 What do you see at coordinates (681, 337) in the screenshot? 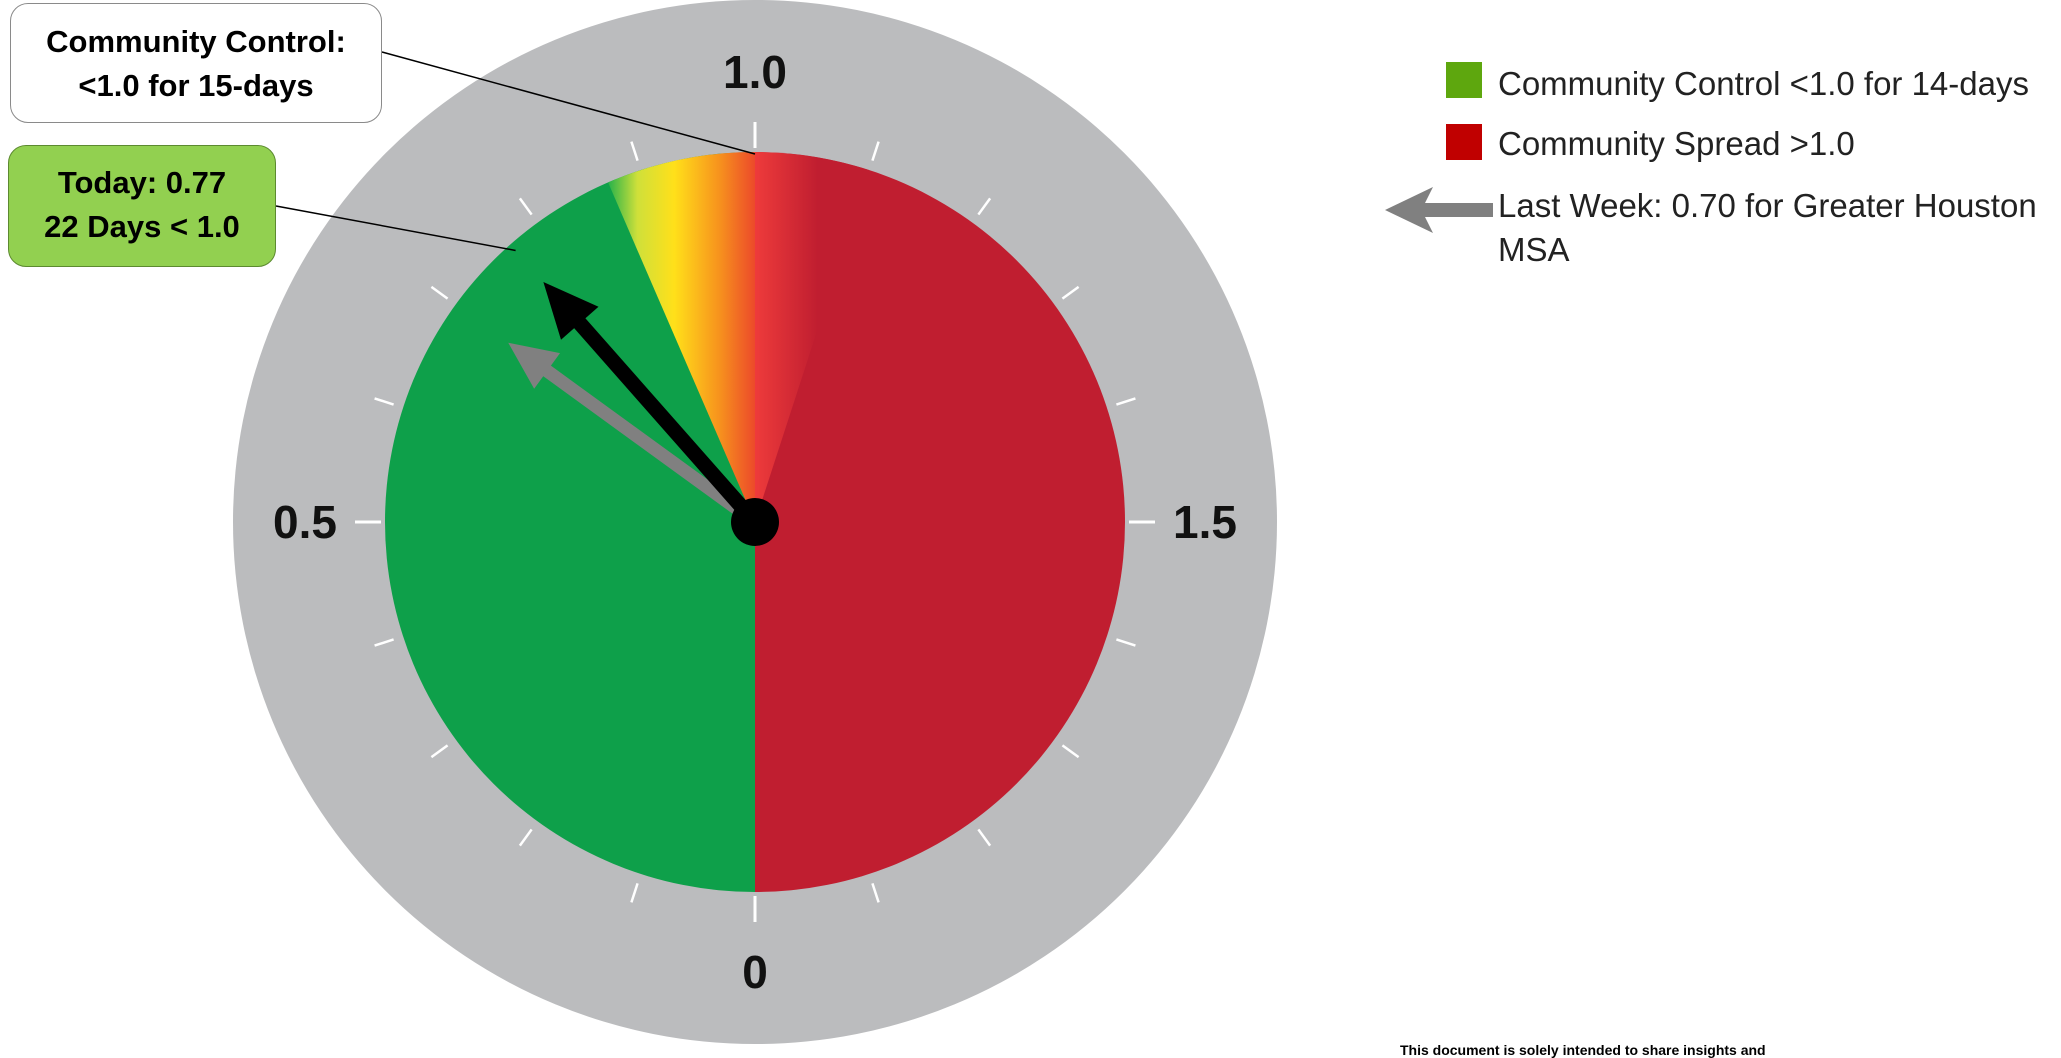
I see `zone-transition-warm` at bounding box center [681, 337].